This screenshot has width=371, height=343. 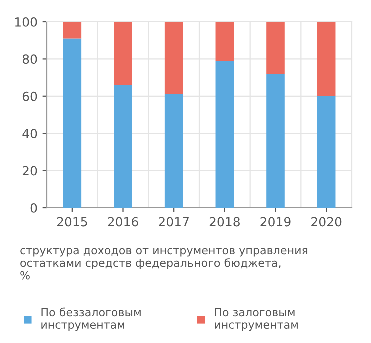 What do you see at coordinates (30, 97) in the screenshot?
I see `y-tick-label: 60` at bounding box center [30, 97].